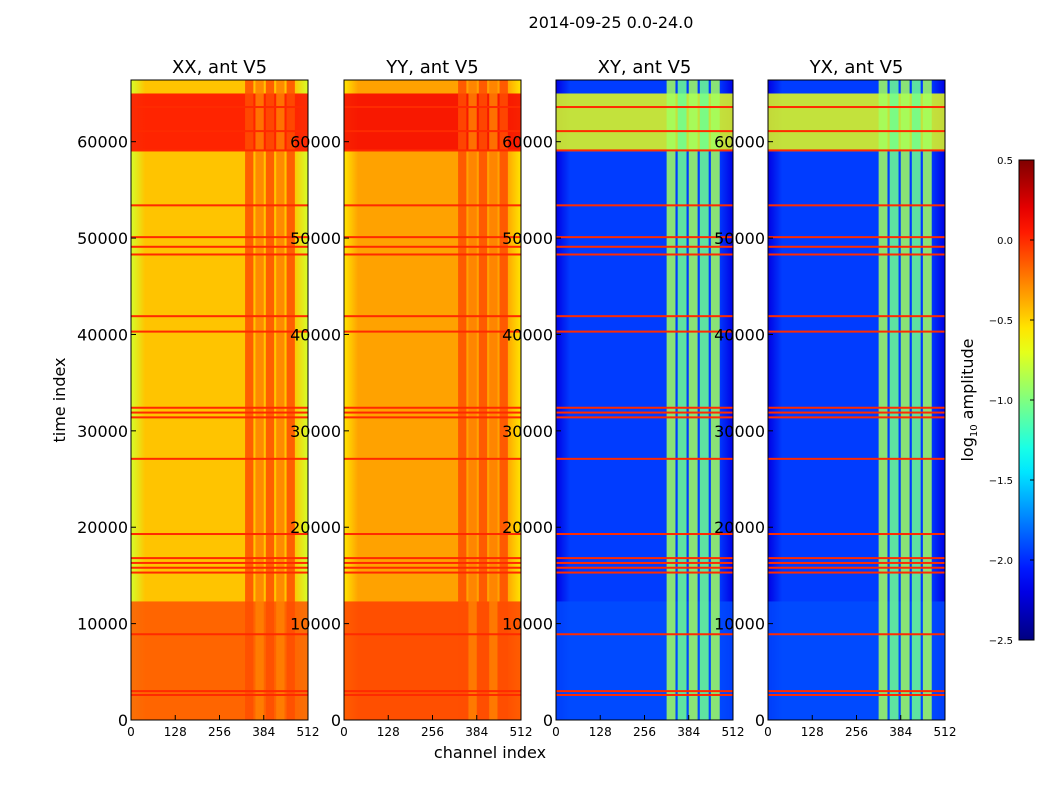  I want to click on colorbar-tick-label: −2.5, so click(1001, 641).